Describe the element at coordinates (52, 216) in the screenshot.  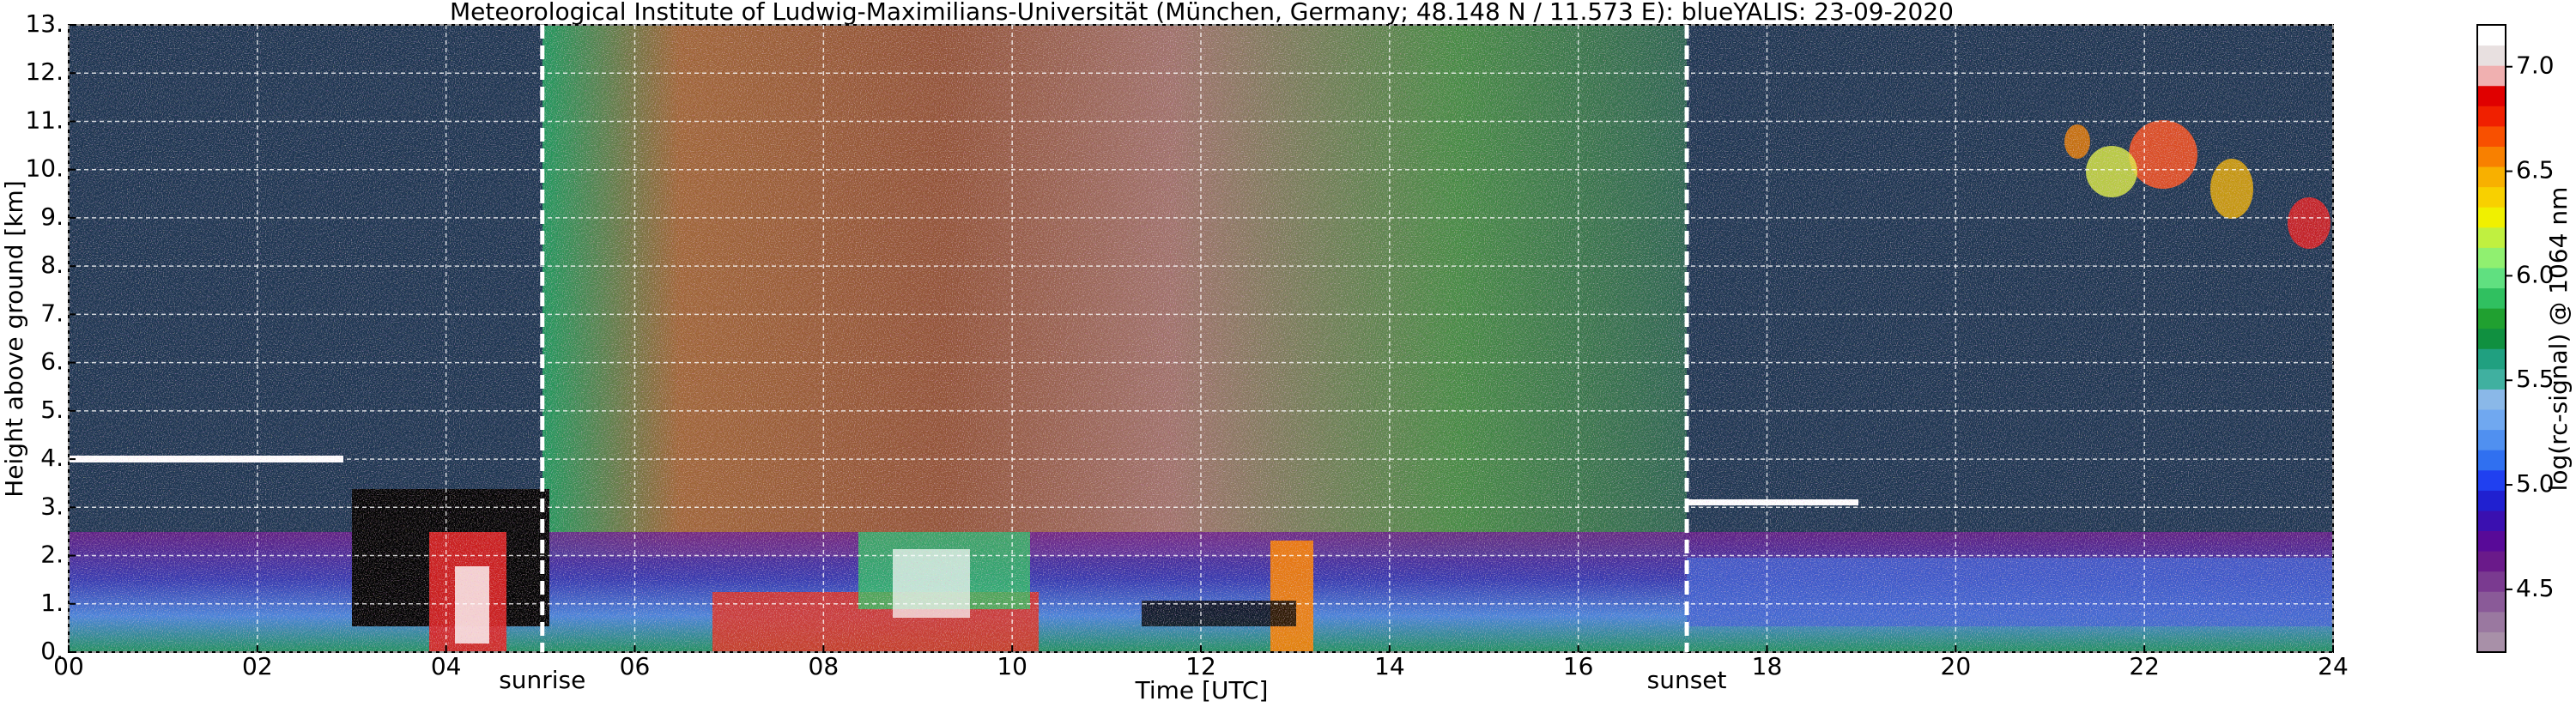
I see `y-tick-label: 9.` at that location.